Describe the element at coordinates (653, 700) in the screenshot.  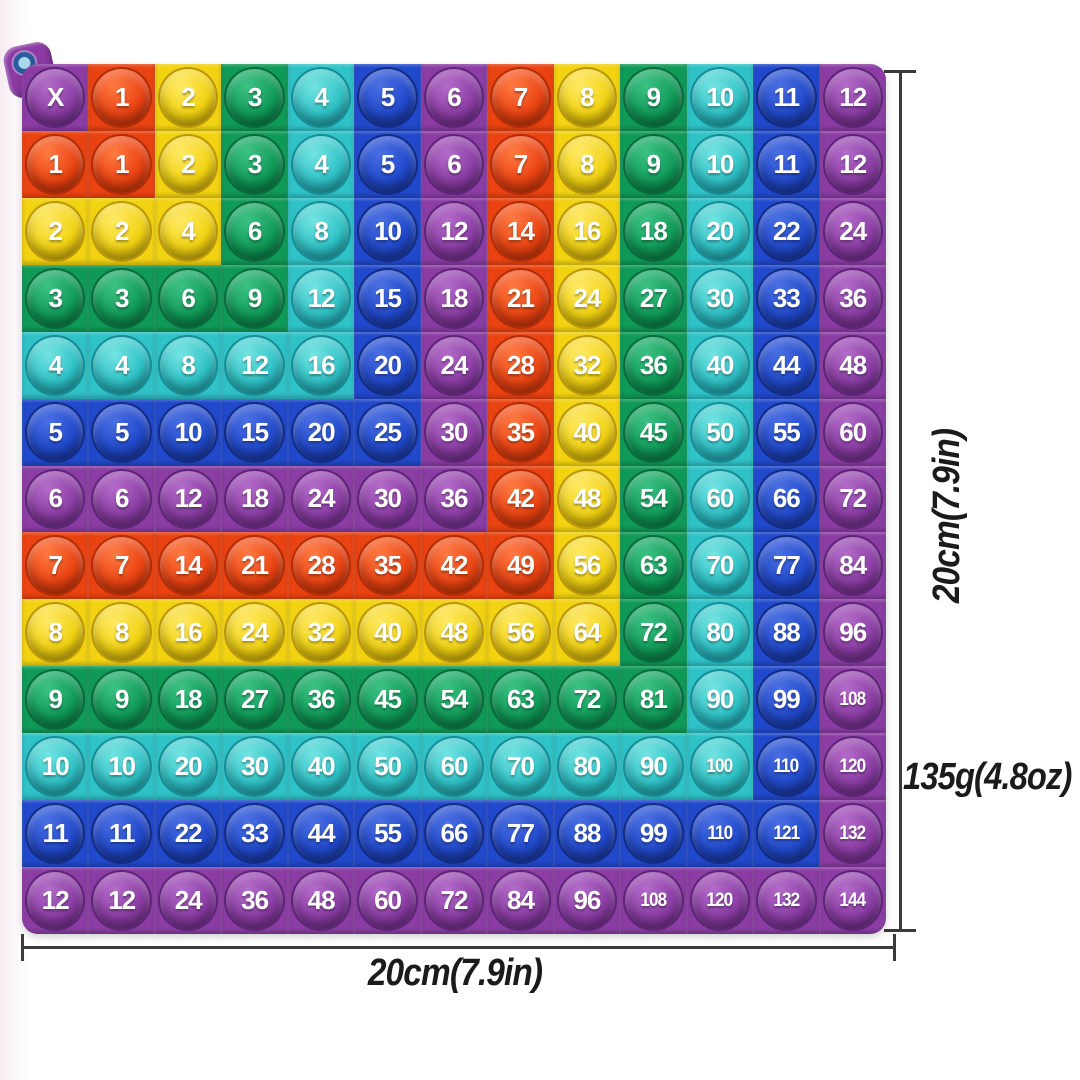
I see `bubble-cell: 81` at that location.